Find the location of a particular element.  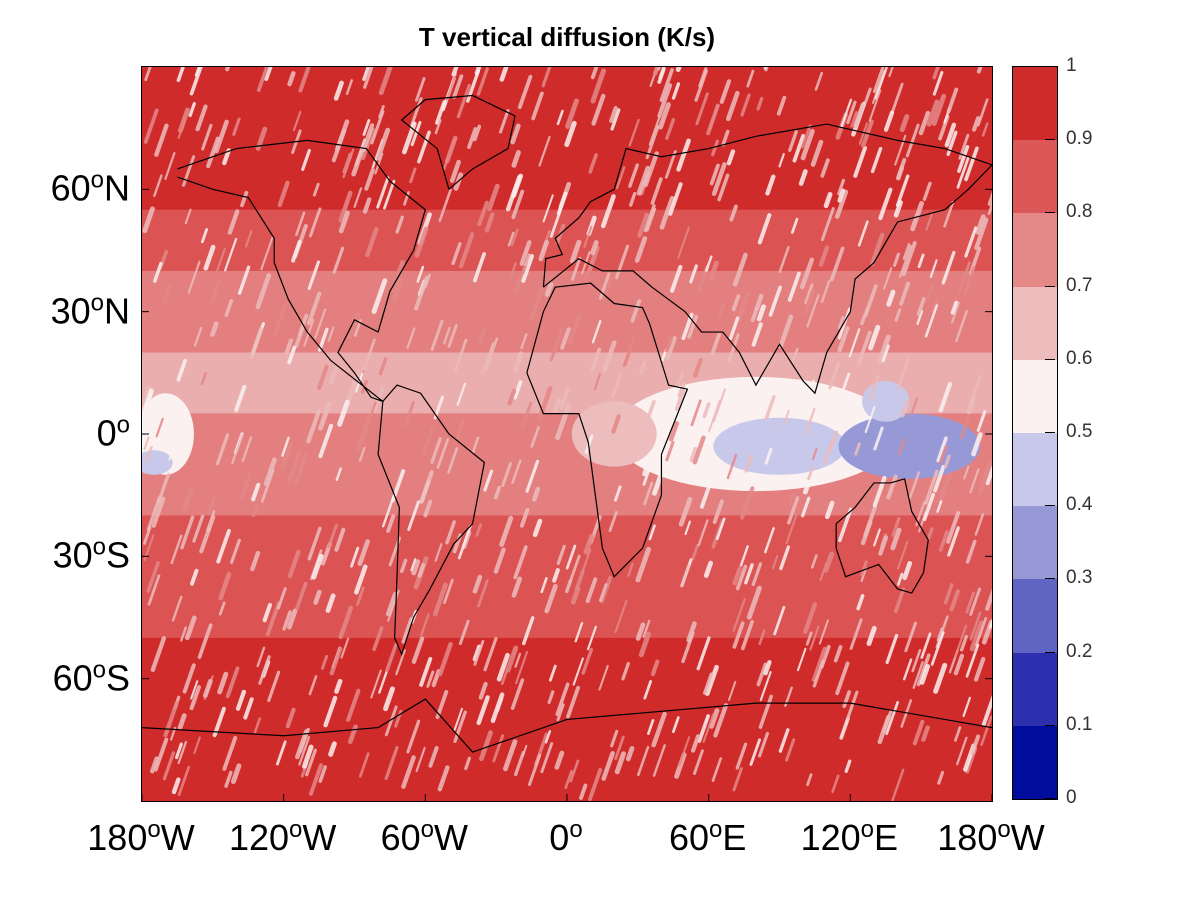

lat-tick-label: 30oS is located at coordinates (91, 554).